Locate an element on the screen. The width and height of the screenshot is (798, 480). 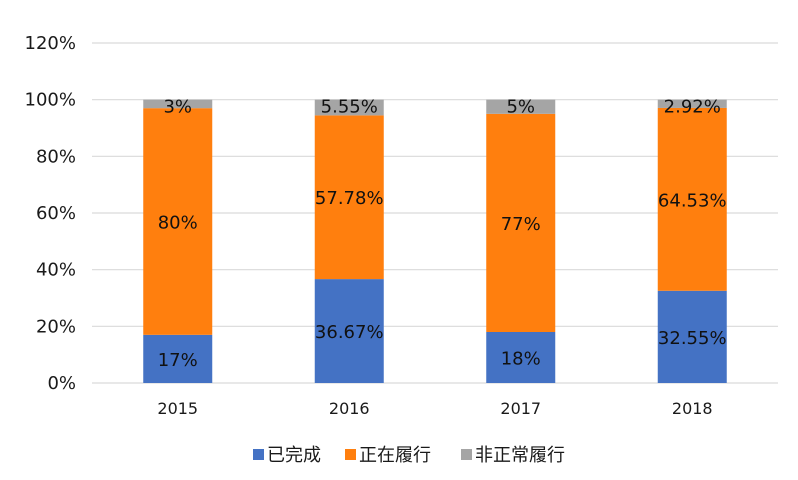
data-label: 18% is located at coordinates (521, 359).